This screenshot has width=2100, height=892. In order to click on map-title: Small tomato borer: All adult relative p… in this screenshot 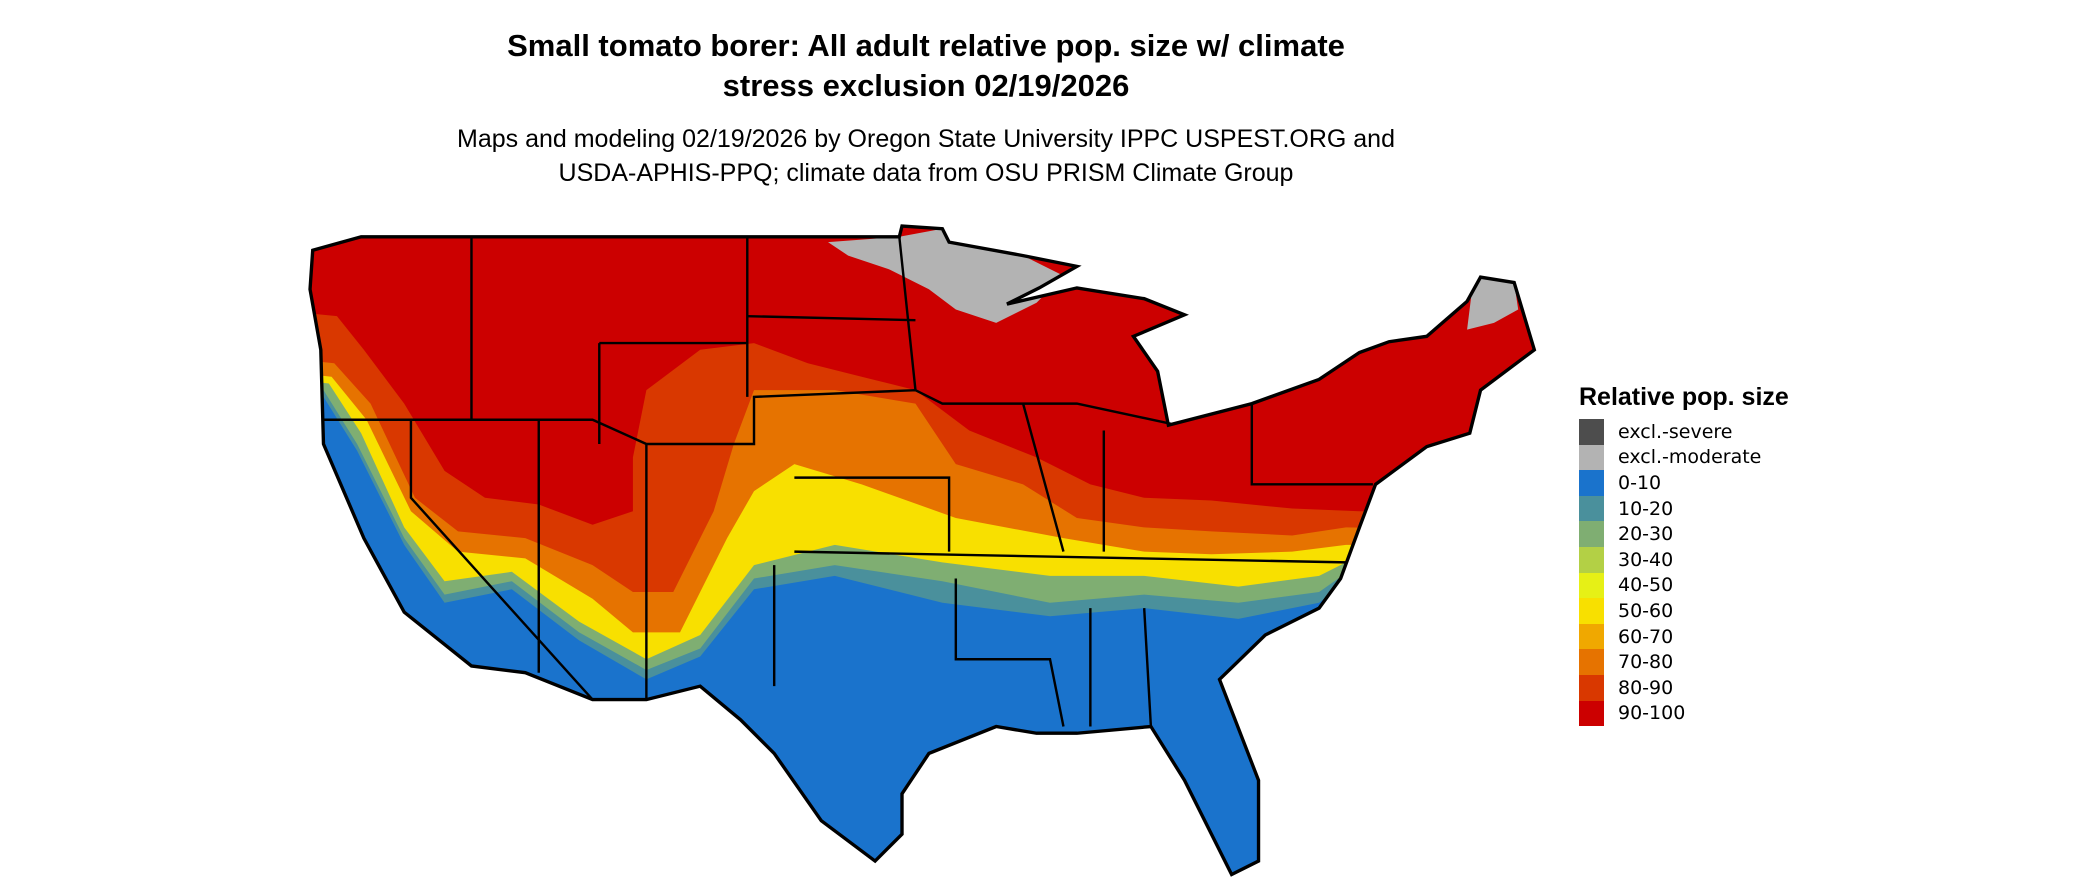, I will do `click(926, 66)`.